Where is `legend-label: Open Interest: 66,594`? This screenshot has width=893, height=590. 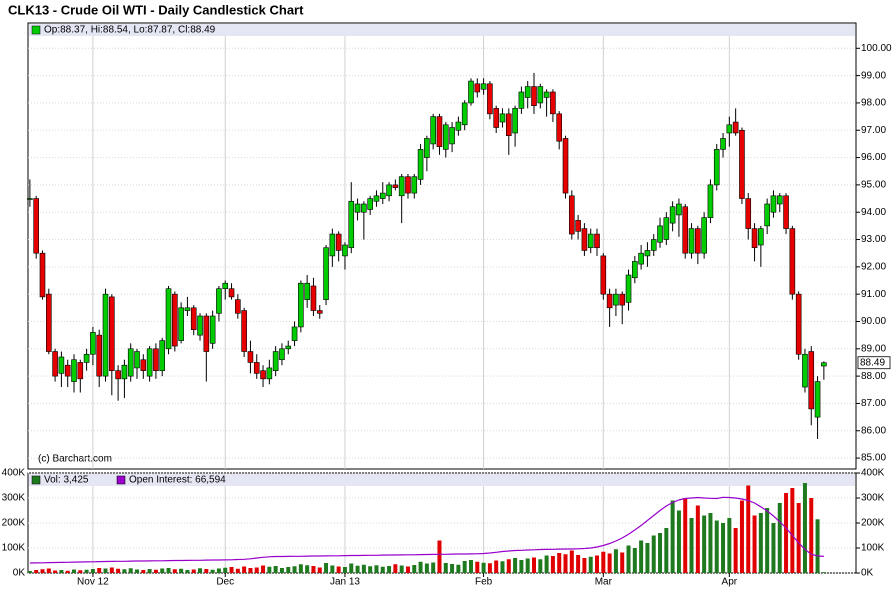
legend-label: Open Interest: 66,594 is located at coordinates (177, 480).